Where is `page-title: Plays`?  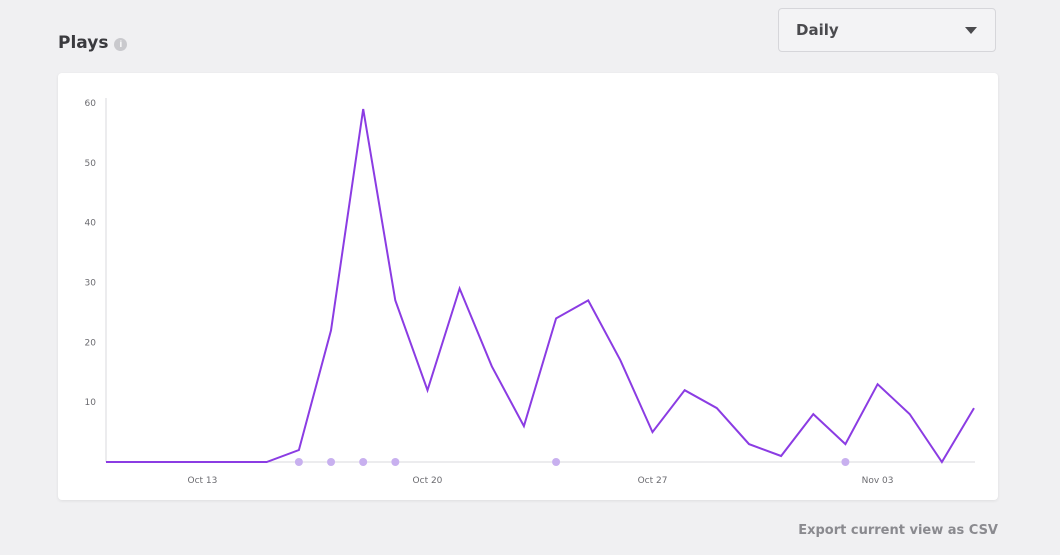 page-title: Plays is located at coordinates (83, 43).